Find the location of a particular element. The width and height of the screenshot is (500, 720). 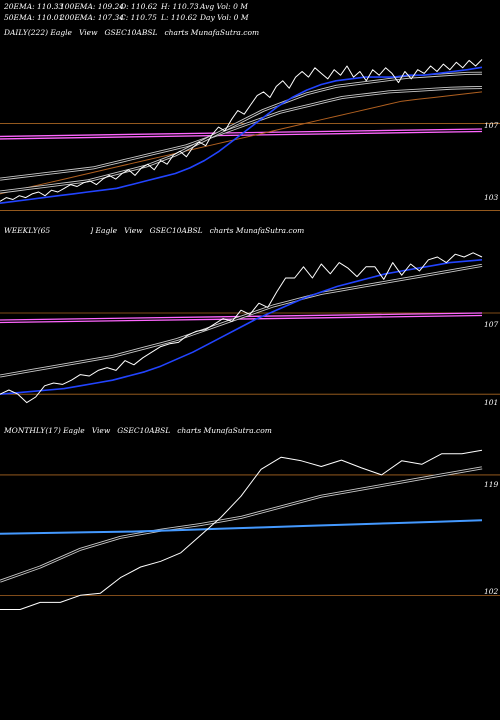

header-ema50: 50EMA: 110.01 is located at coordinates (34, 17).